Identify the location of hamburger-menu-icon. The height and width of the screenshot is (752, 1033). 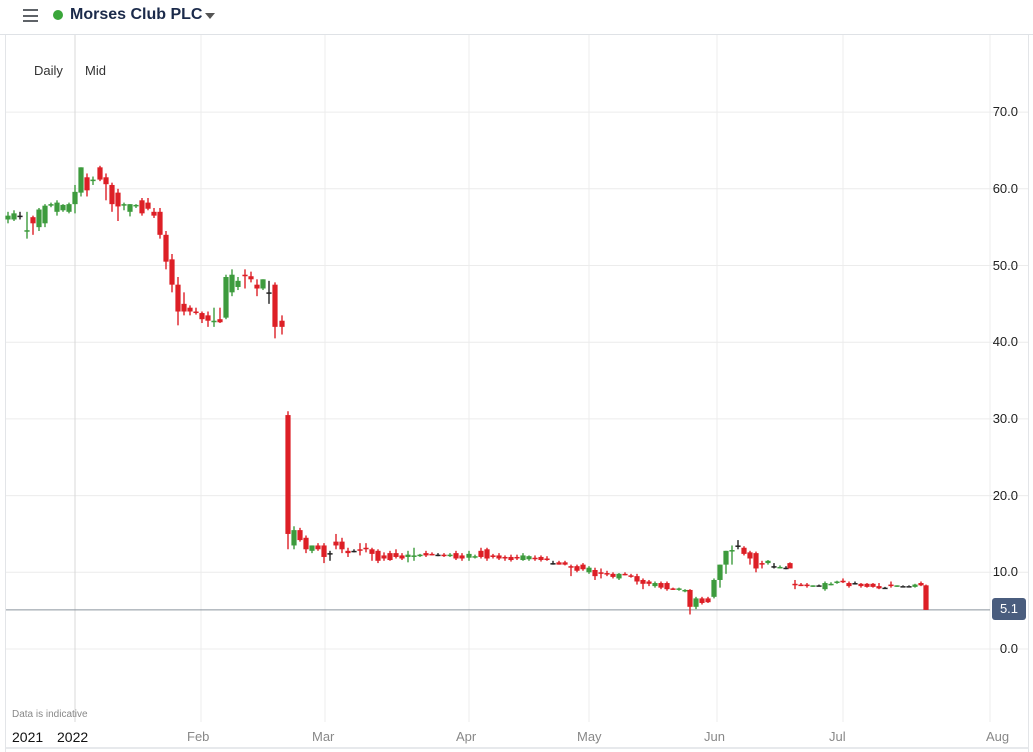
(30, 15).